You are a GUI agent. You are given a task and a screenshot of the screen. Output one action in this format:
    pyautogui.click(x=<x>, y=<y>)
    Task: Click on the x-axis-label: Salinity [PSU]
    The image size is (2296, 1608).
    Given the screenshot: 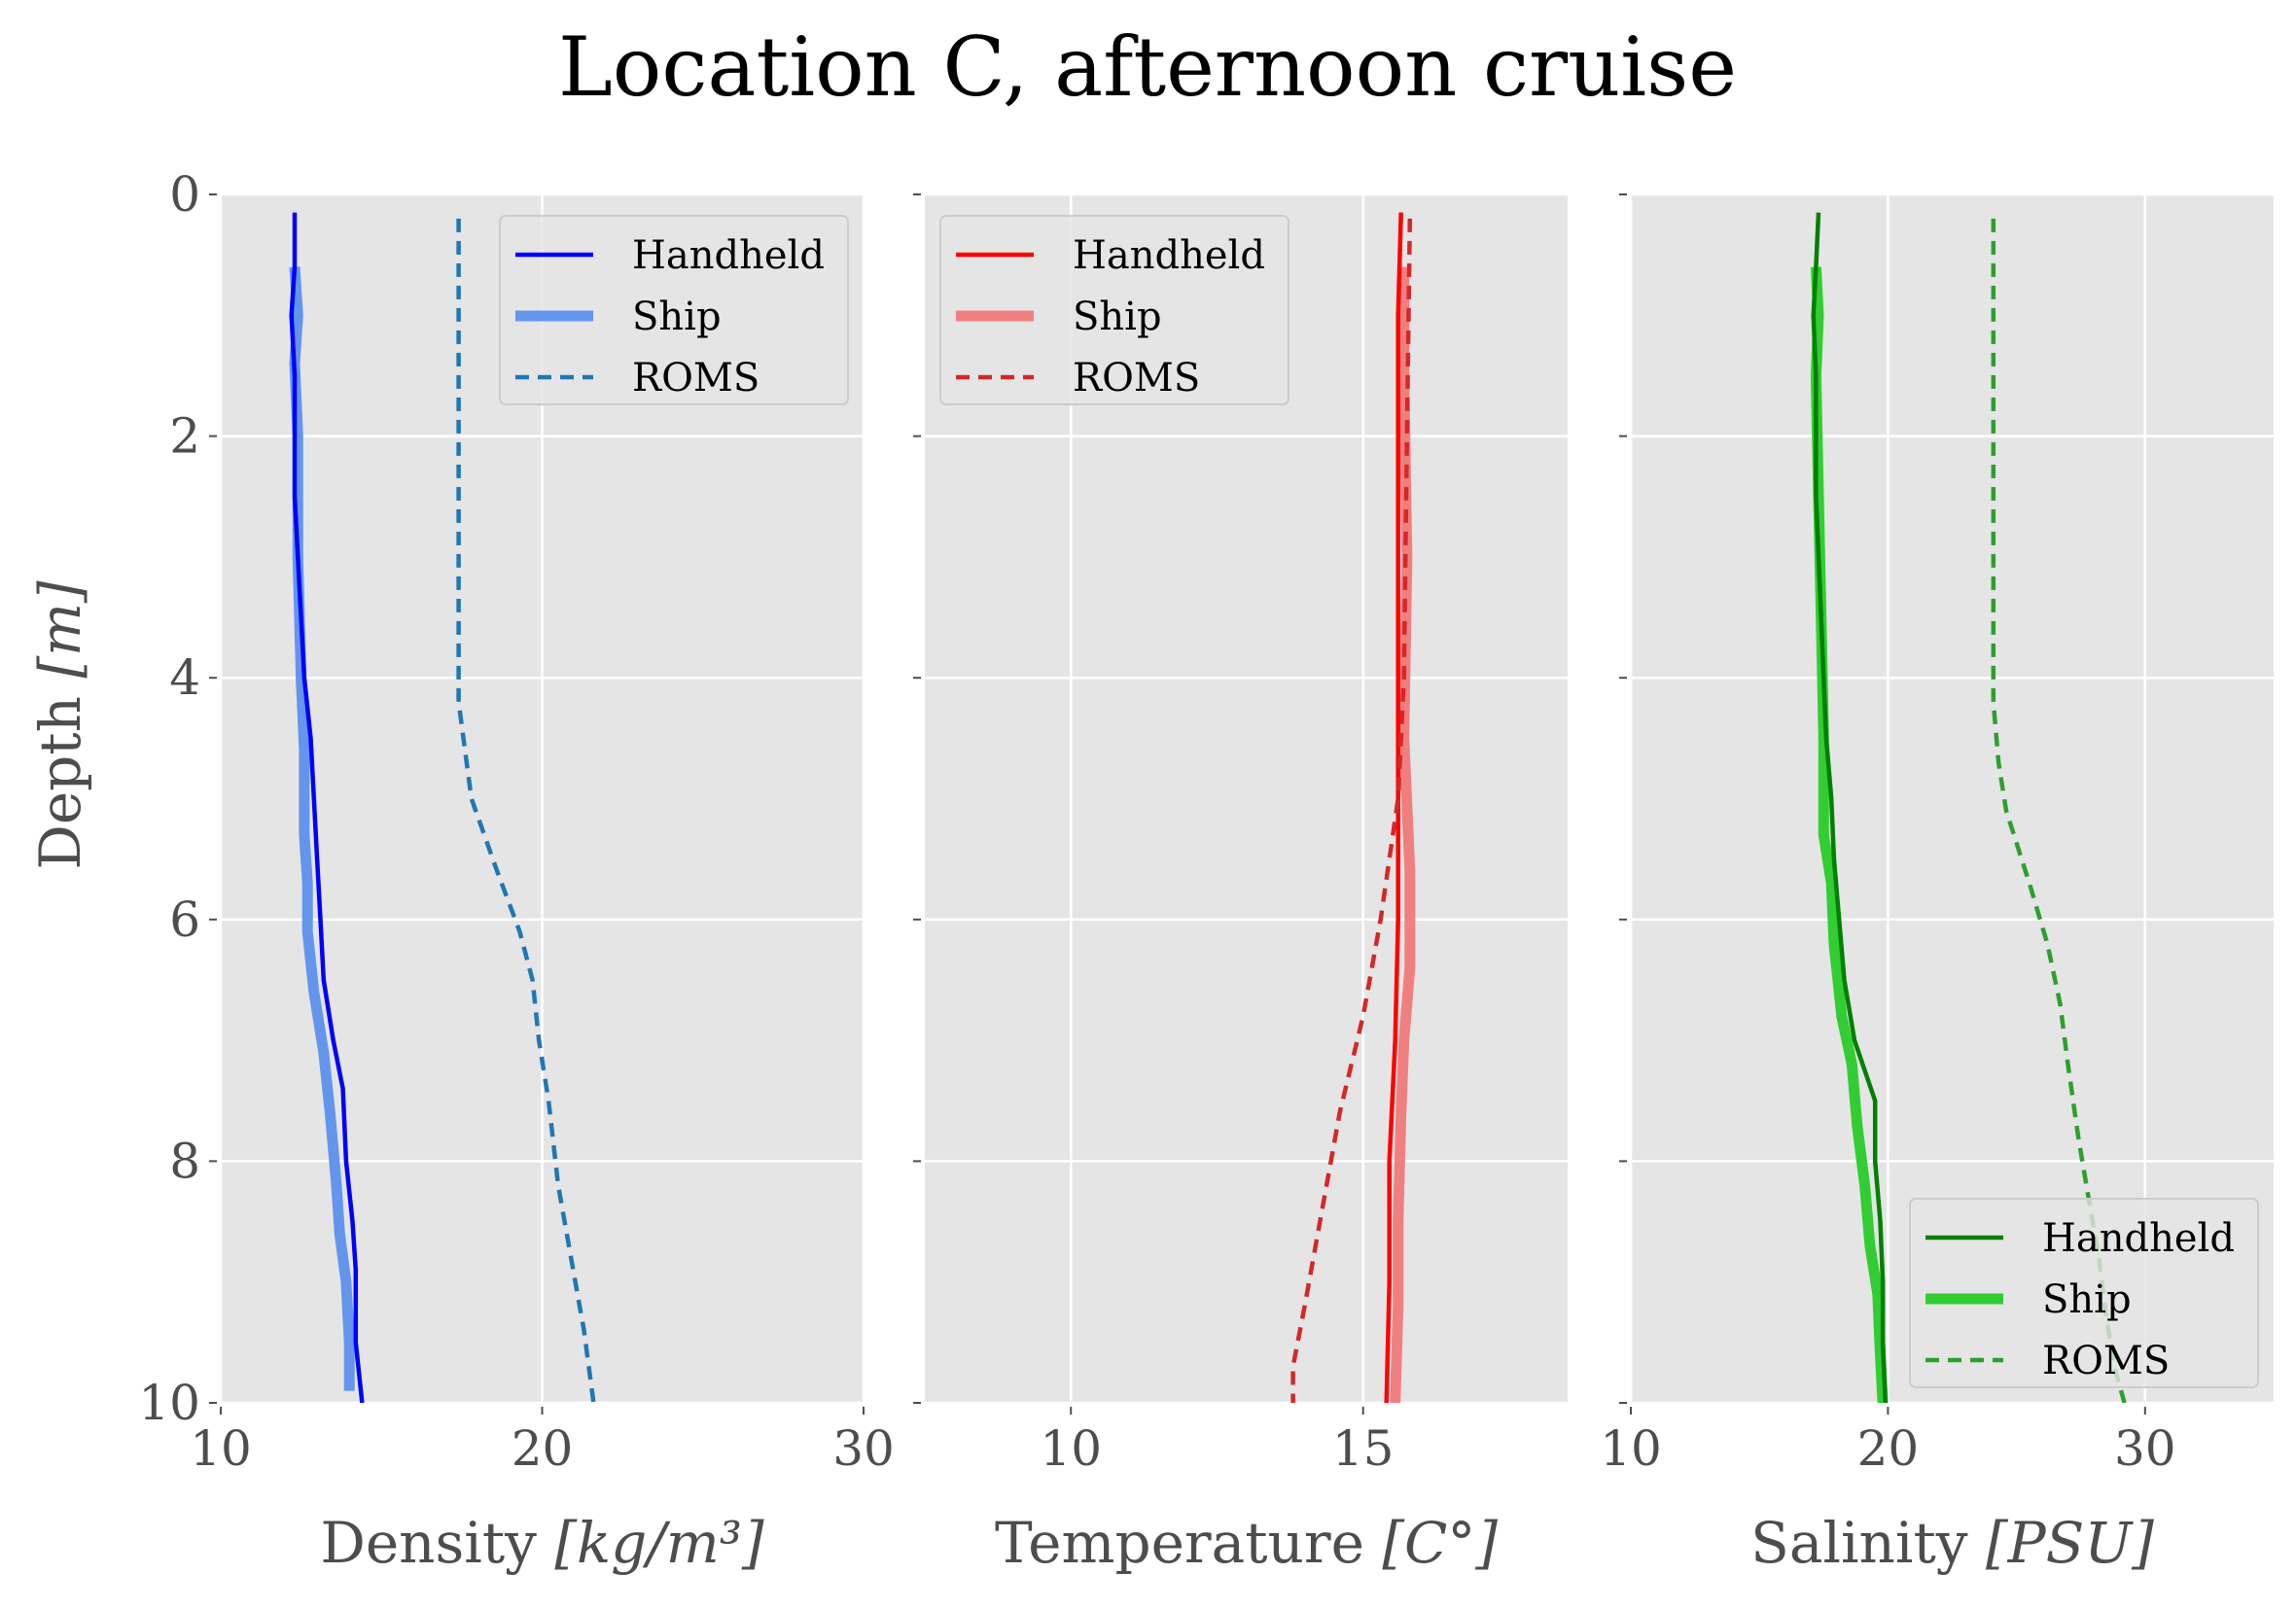 What is the action you would take?
    pyautogui.click(x=1952, y=1543)
    